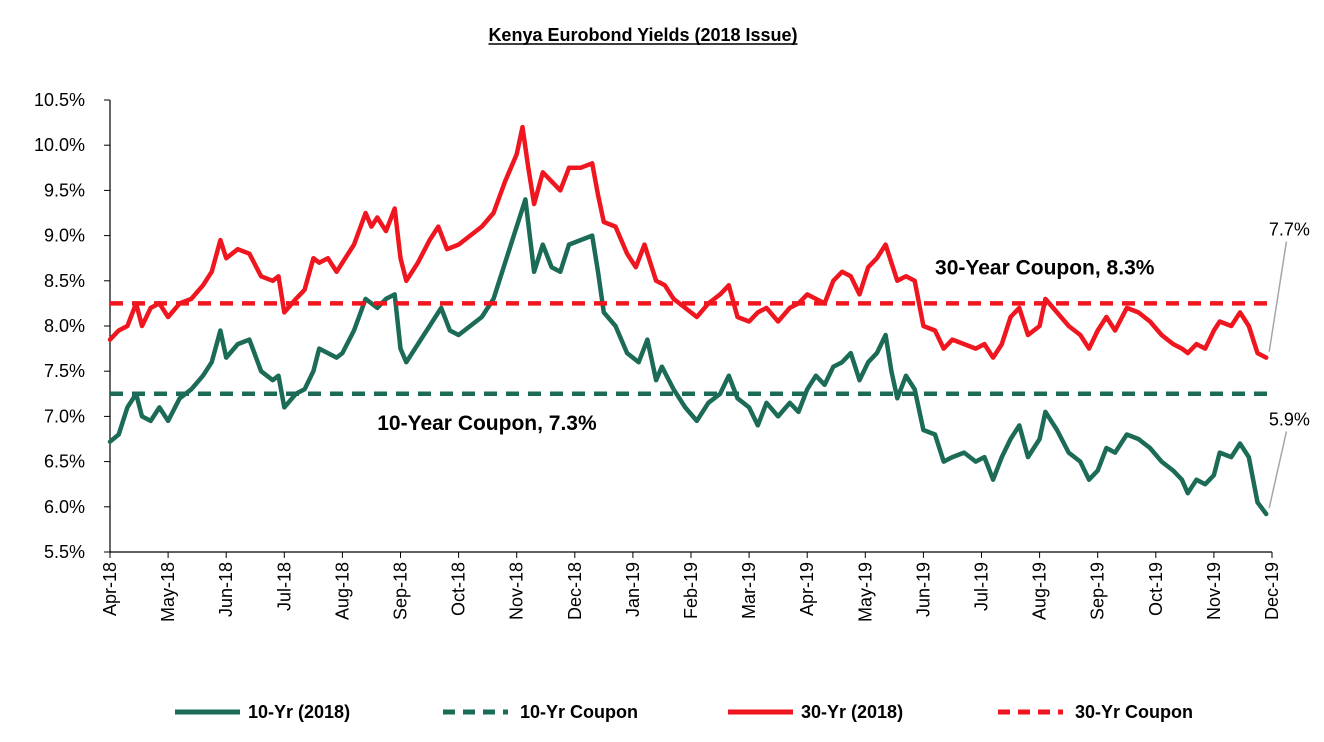 The image size is (1324, 742). What do you see at coordinates (1278, 296) in the screenshot?
I see `leader-line-30yr` at bounding box center [1278, 296].